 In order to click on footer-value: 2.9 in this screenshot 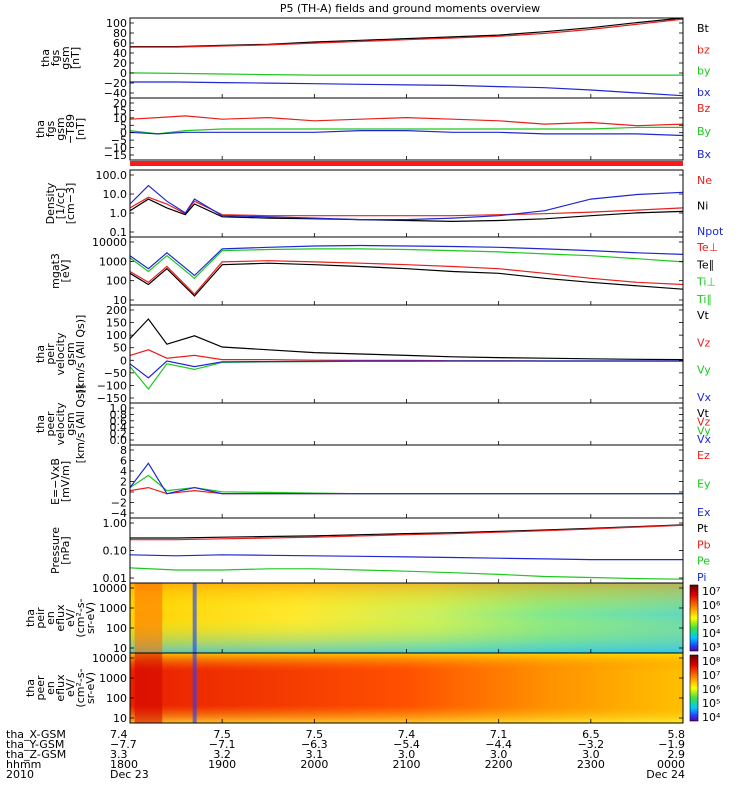, I will do `click(677, 754)`.